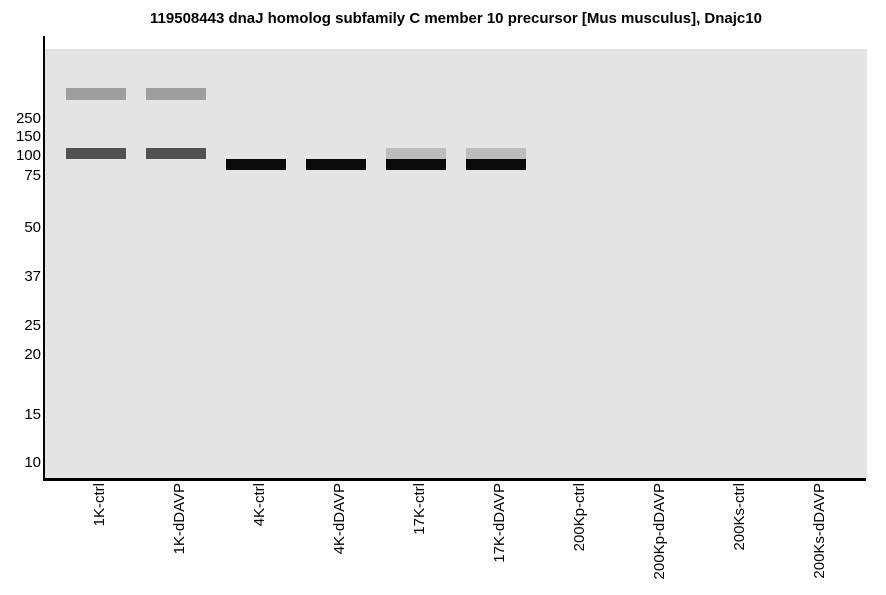 This screenshot has height=595, width=886. Describe the element at coordinates (499, 523) in the screenshot. I see `lane-label-17k-ddavp: 17K-dDAVP` at that location.